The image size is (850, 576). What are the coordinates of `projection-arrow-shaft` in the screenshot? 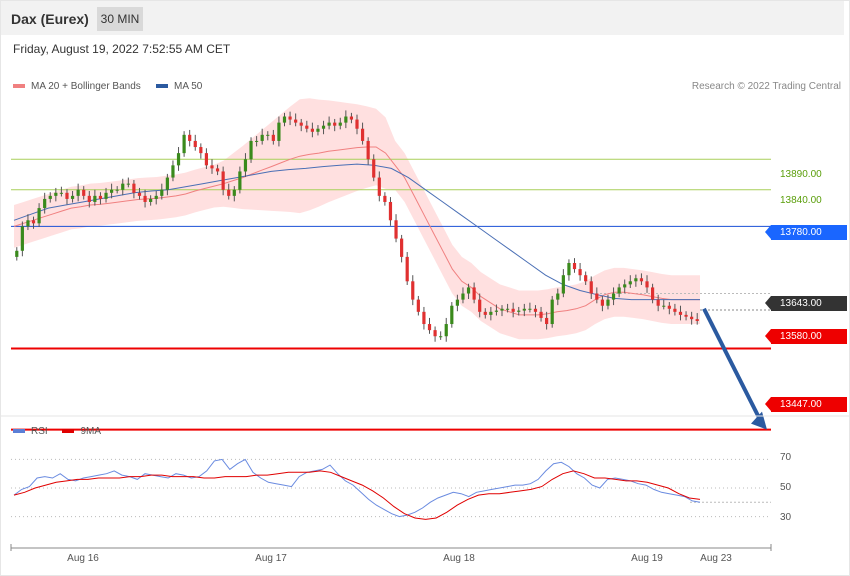 It's located at (732, 364).